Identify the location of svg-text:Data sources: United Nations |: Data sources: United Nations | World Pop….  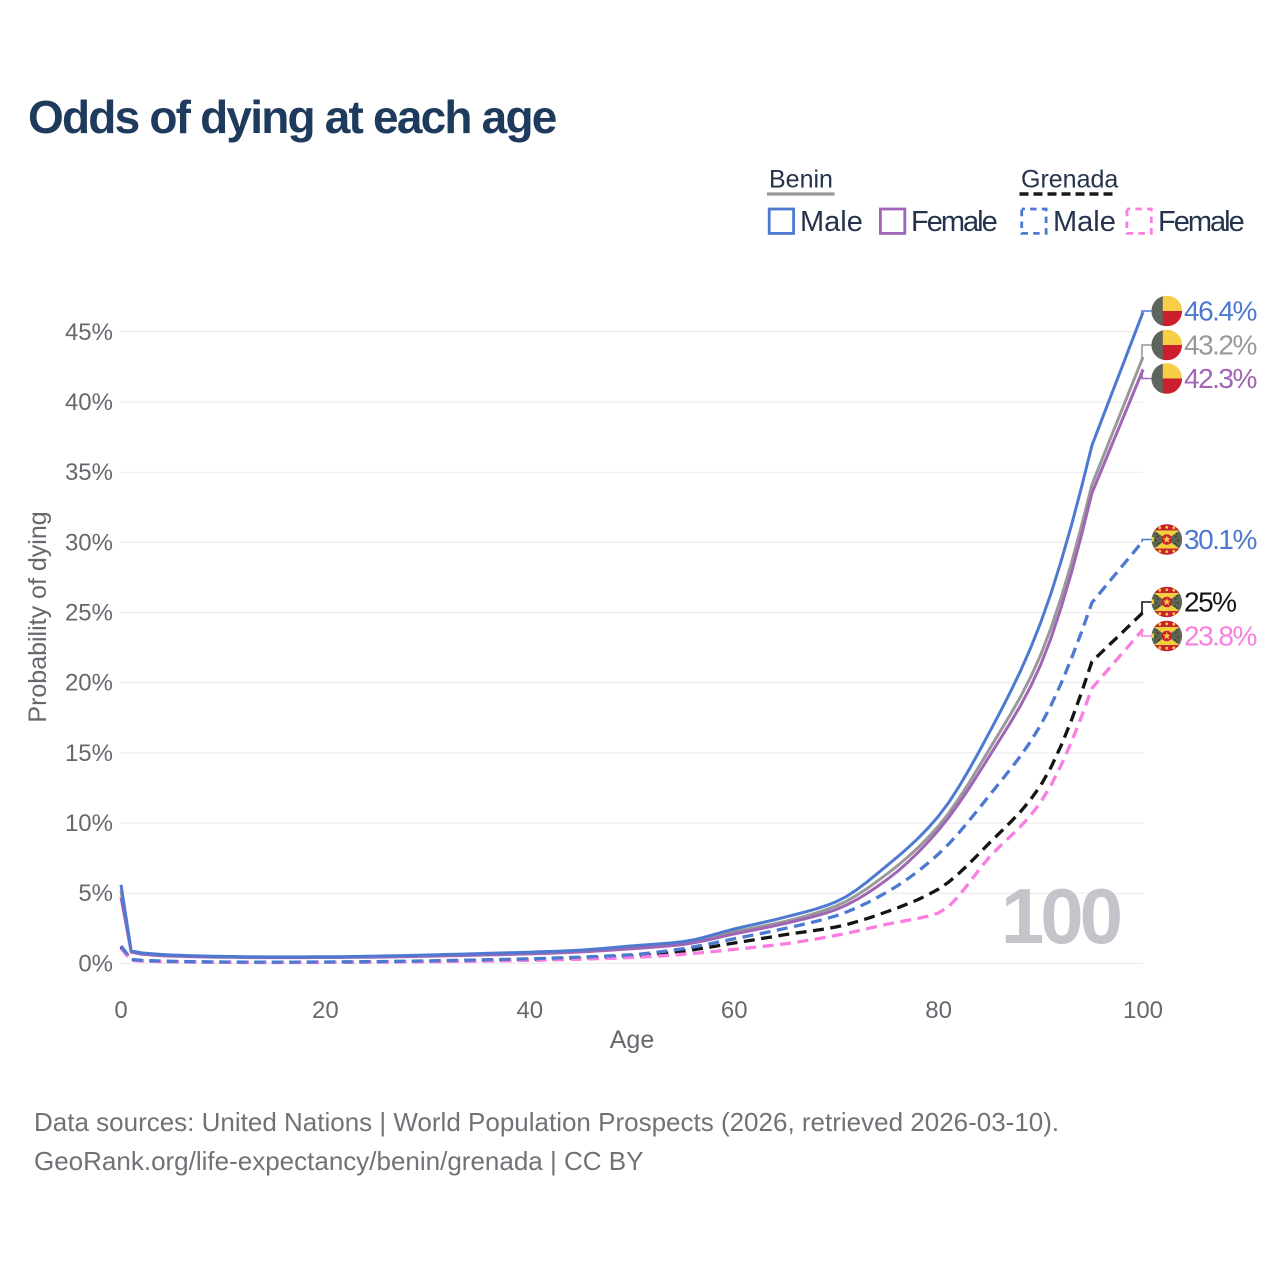
(546, 1122).